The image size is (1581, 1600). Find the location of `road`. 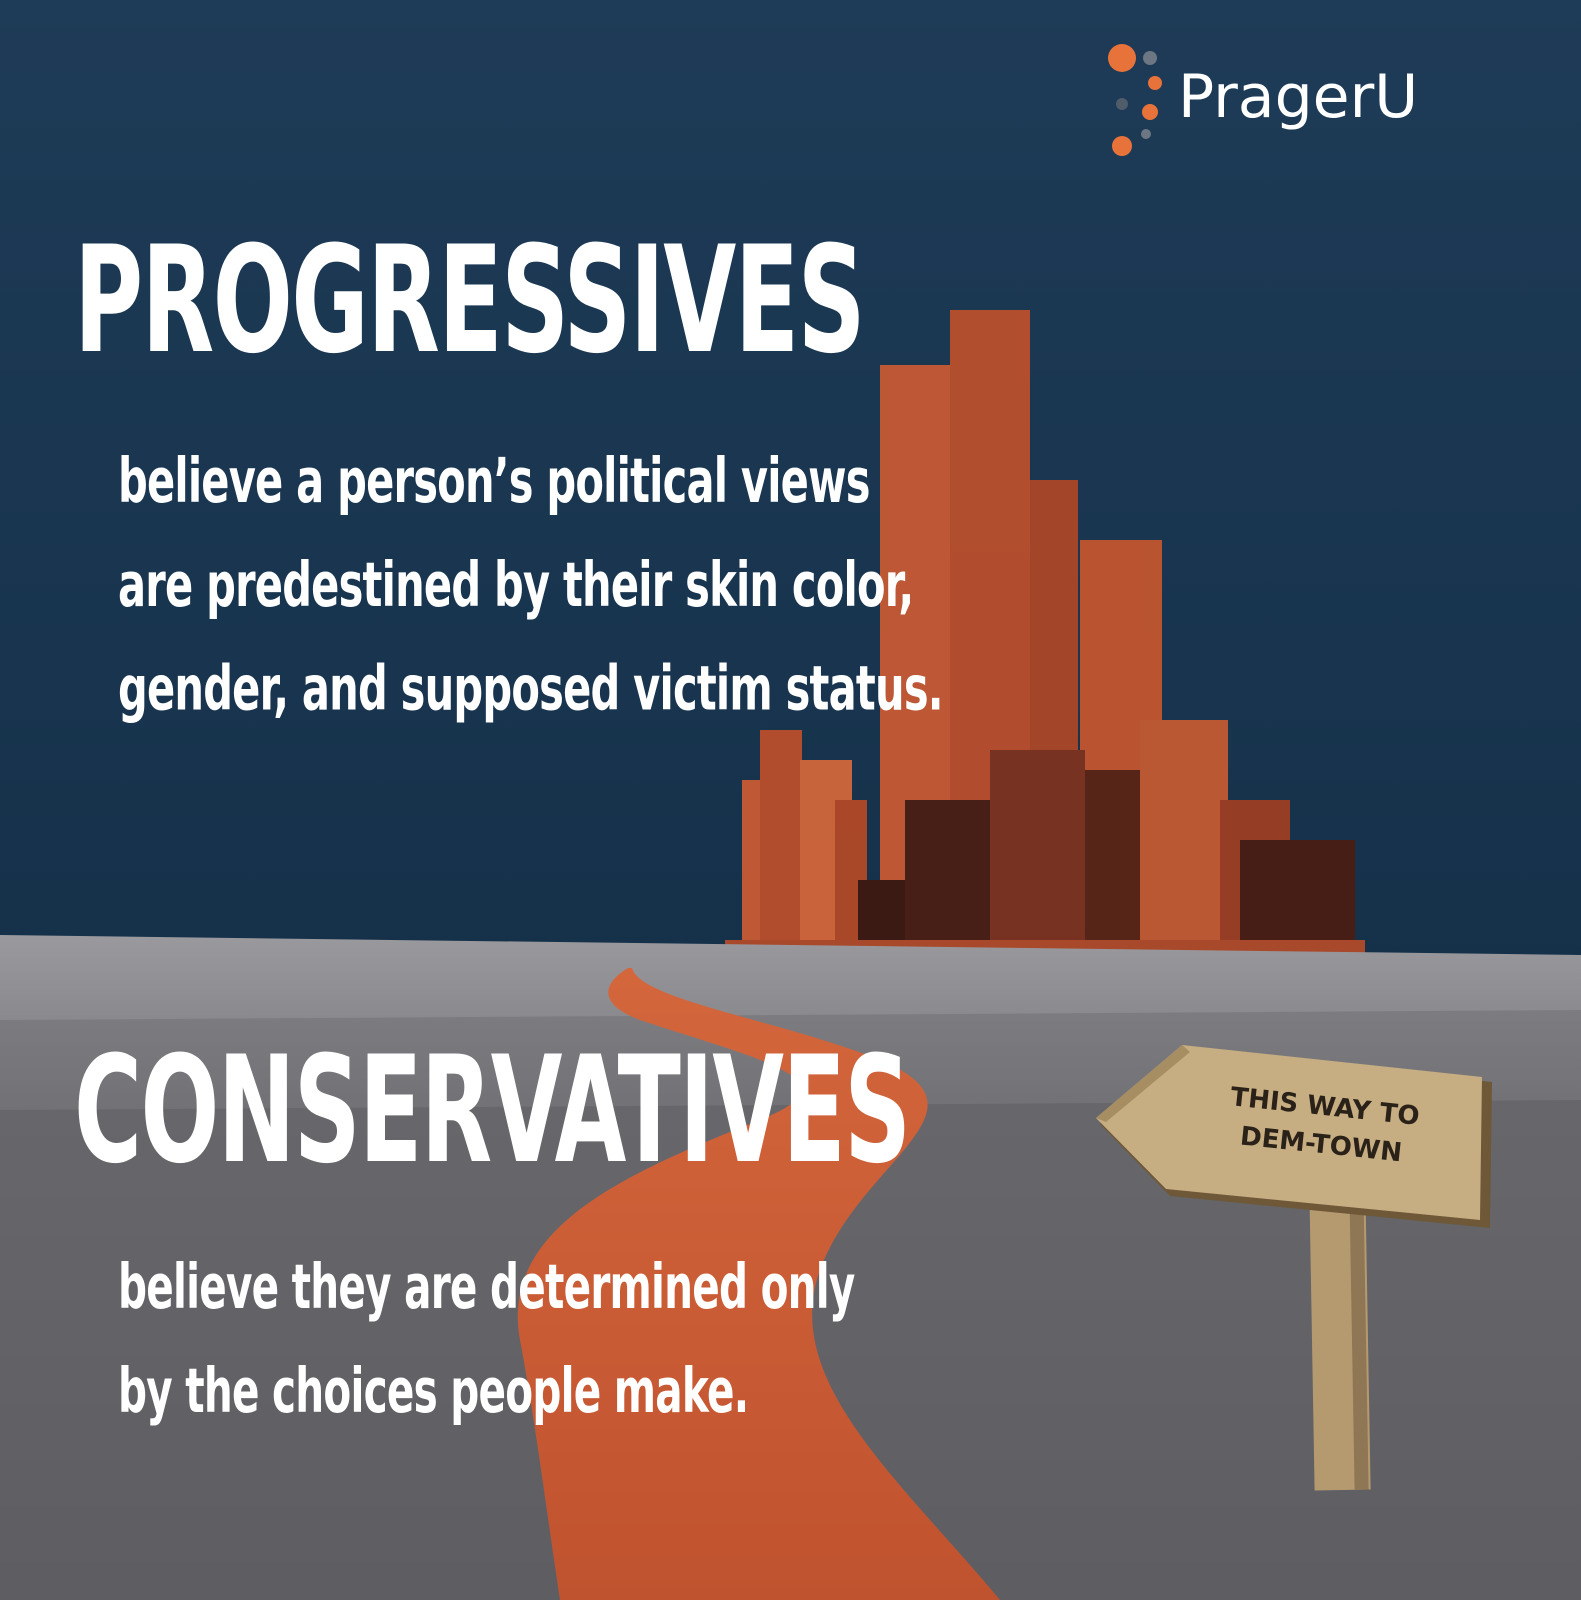

road is located at coordinates (758, 1284).